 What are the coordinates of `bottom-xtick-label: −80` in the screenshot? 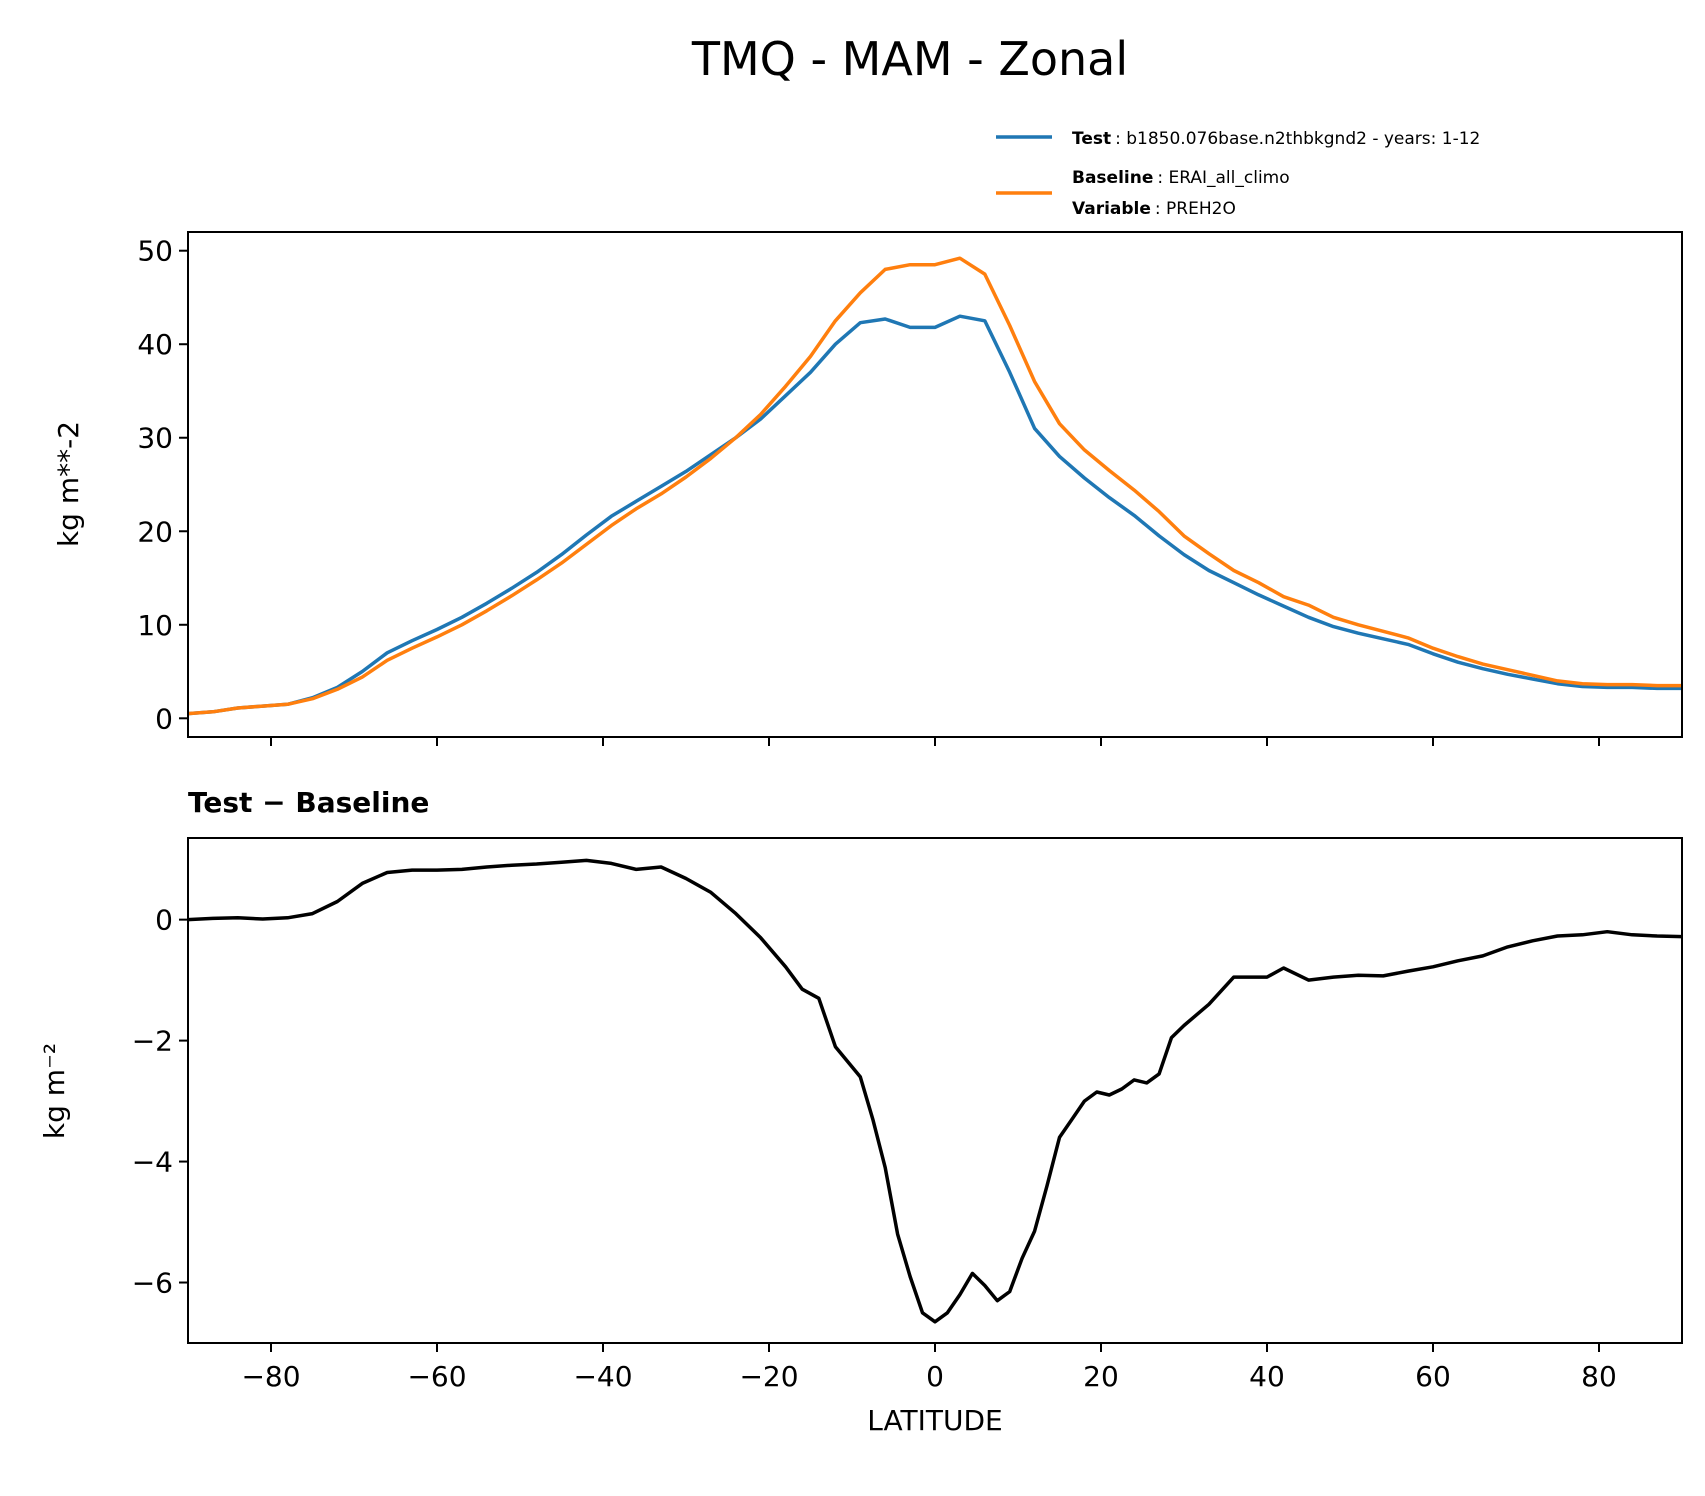 It's located at (270, 1376).